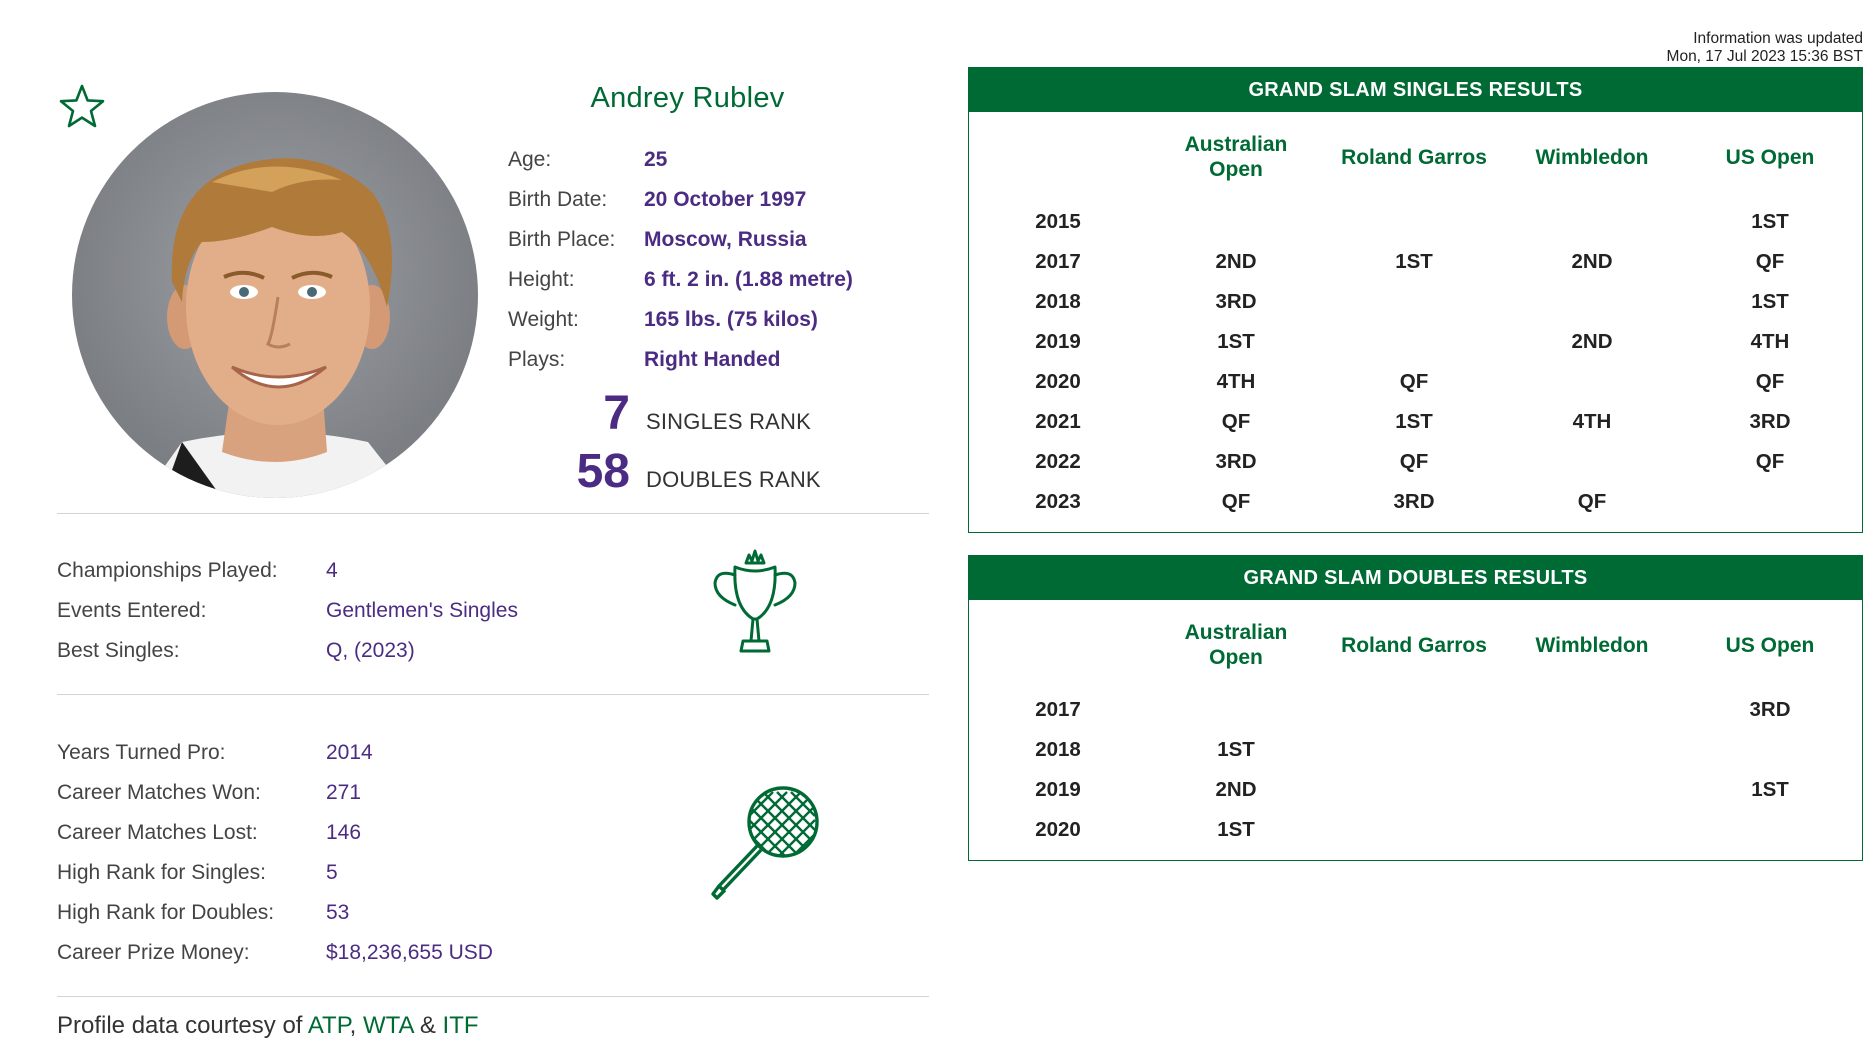  I want to click on table-row: 2015 1ST, so click(1415, 222).